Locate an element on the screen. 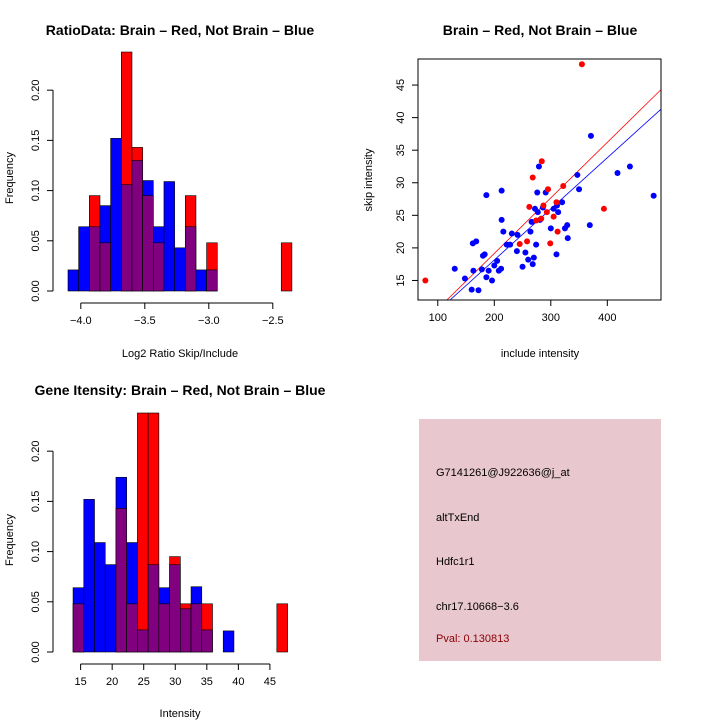 The image size is (720, 720). scatter-marks is located at coordinates (541, 180).